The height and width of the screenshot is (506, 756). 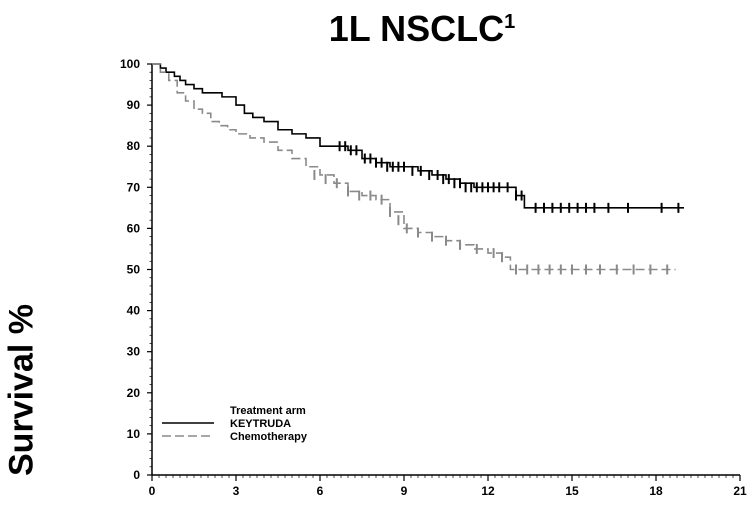 What do you see at coordinates (152, 491) in the screenshot?
I see `x-tick-label: 0` at bounding box center [152, 491].